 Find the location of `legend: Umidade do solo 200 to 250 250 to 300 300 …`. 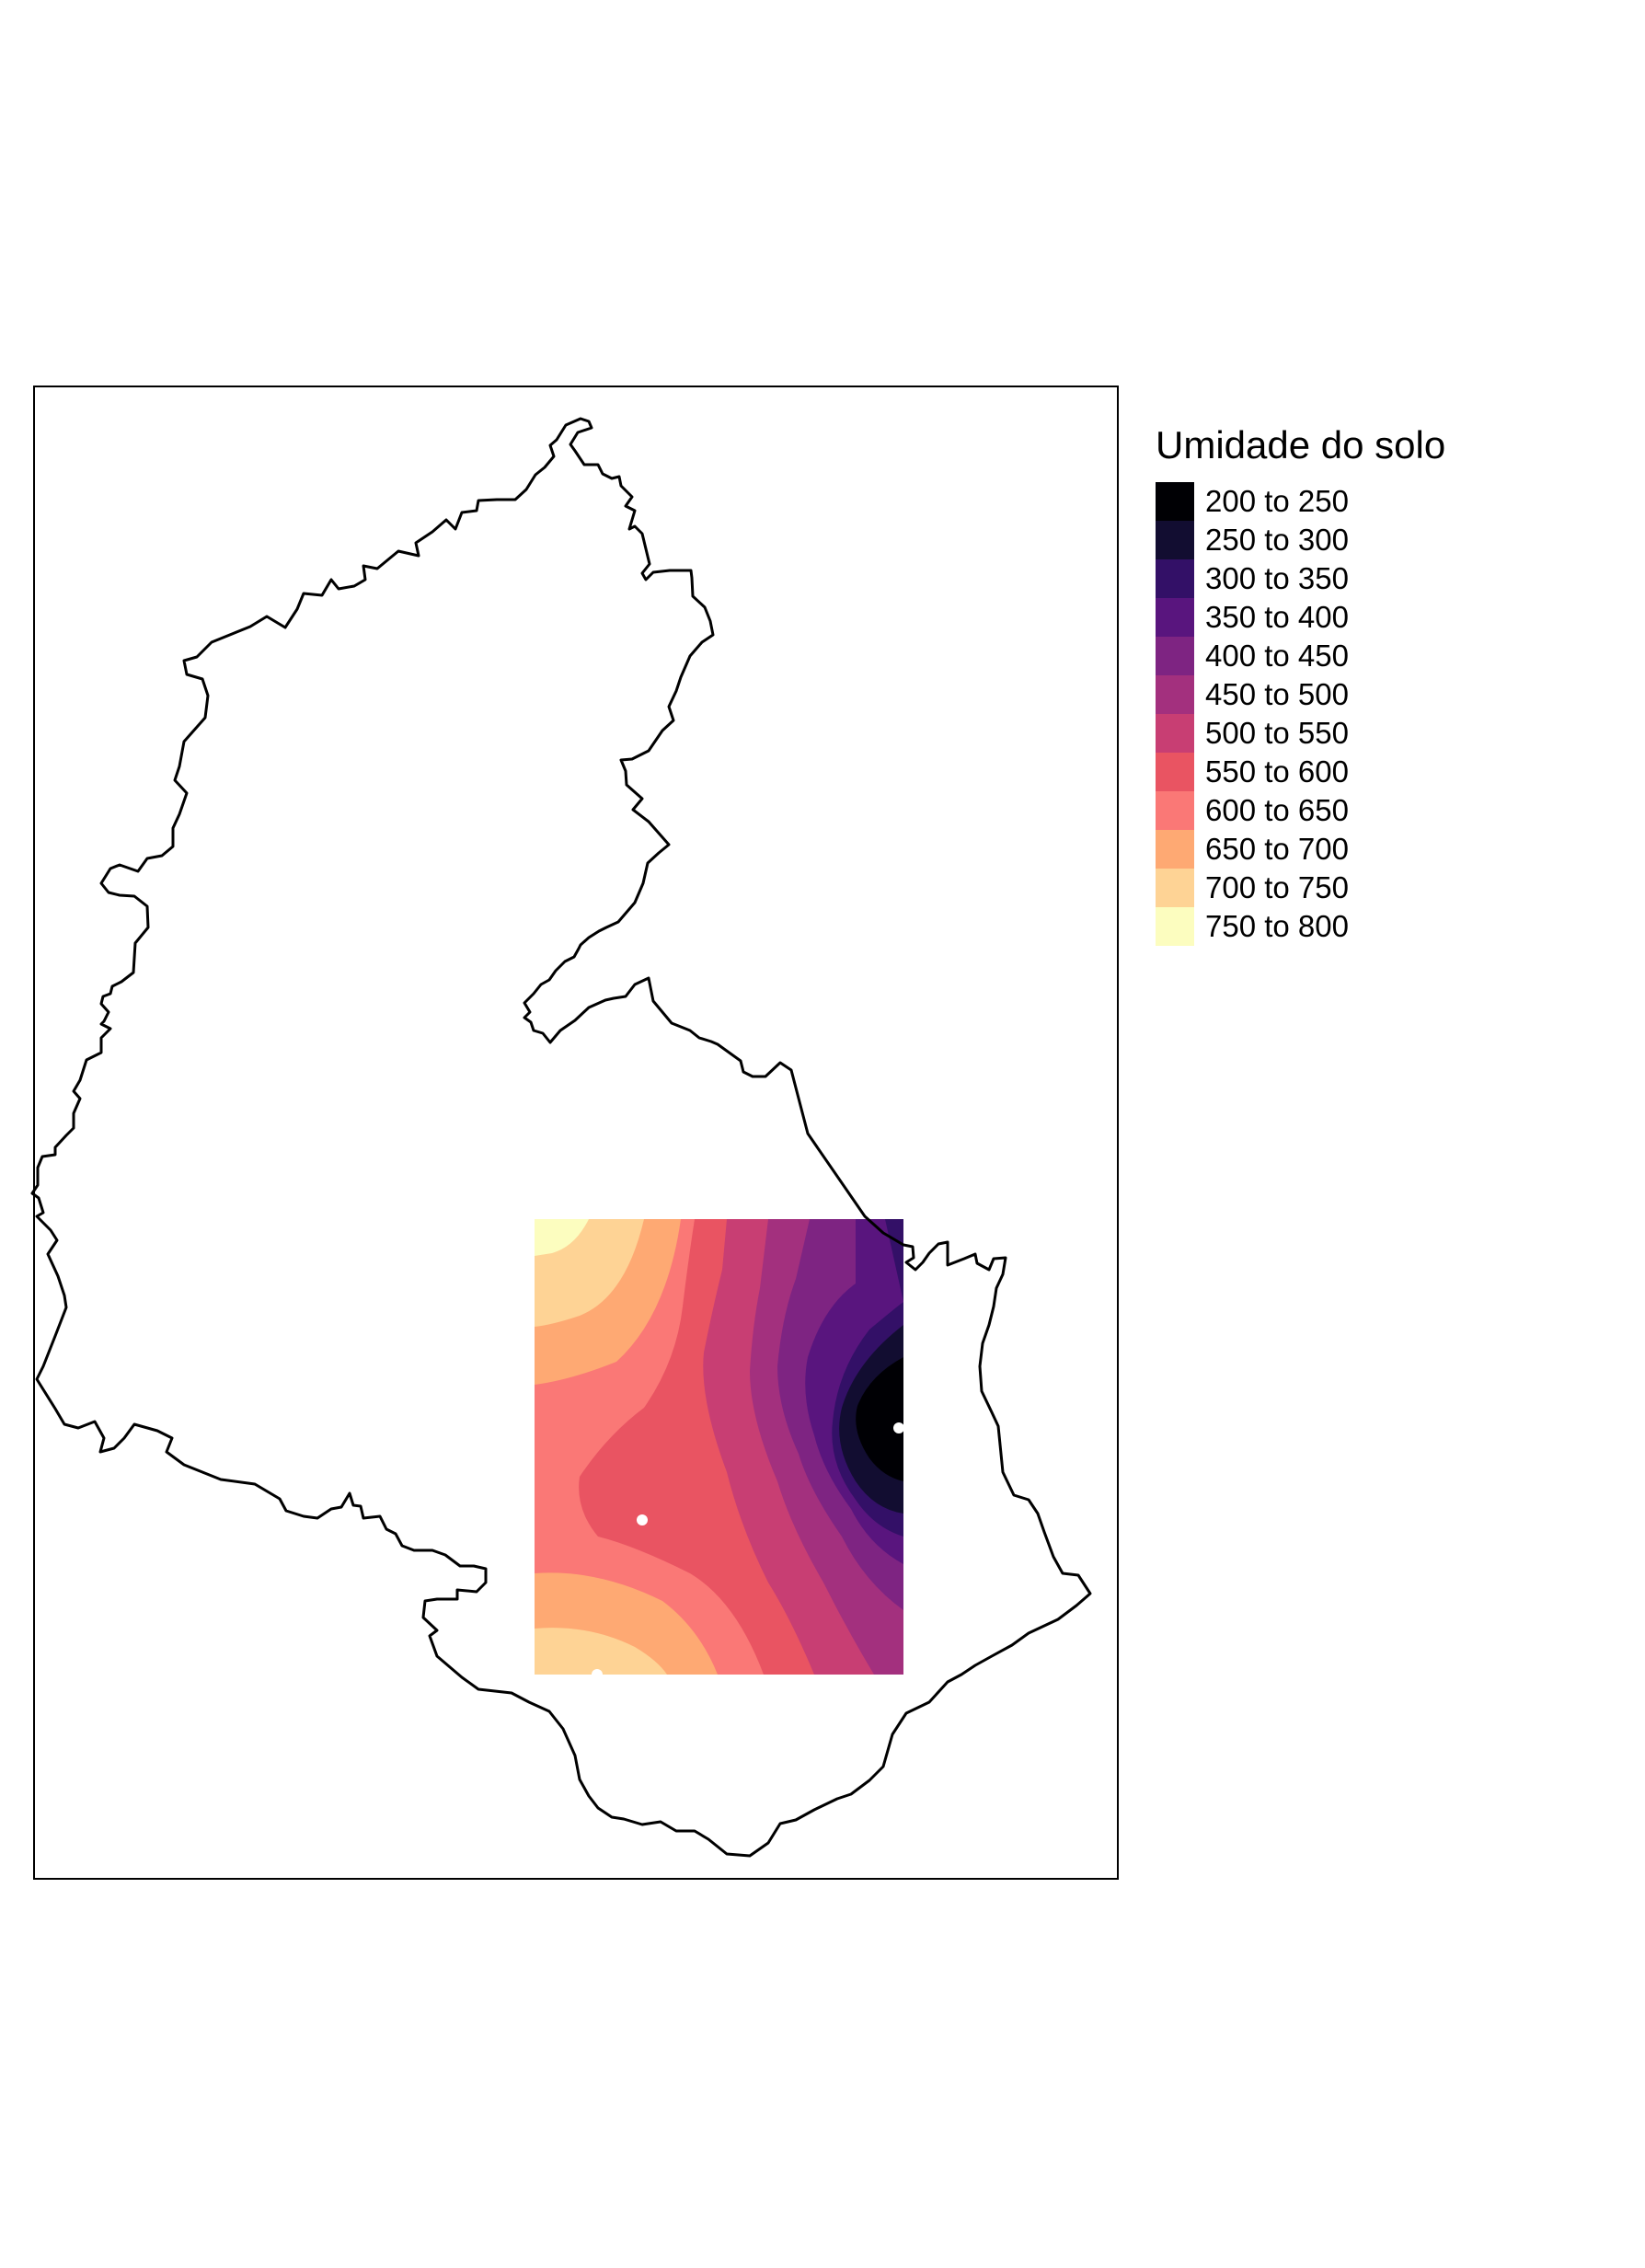

legend: Umidade do solo 200 to 250 250 to 300 300 … is located at coordinates (1300, 685).